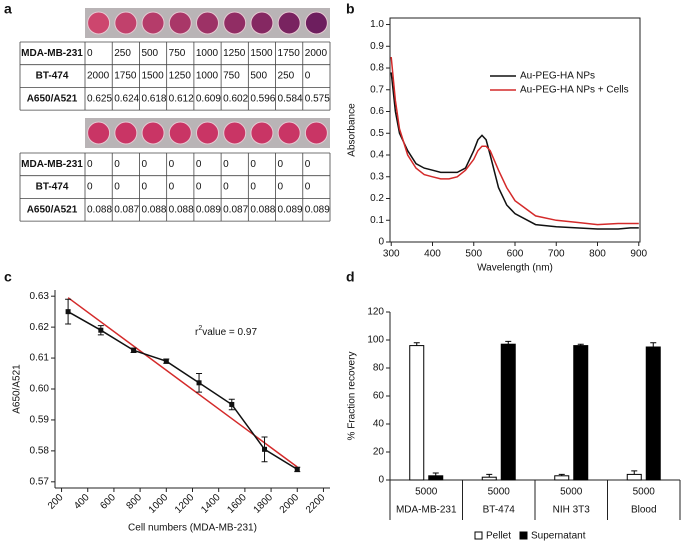 The height and width of the screenshot is (545, 685). I want to click on table-cell: 0.596, so click(262, 98).